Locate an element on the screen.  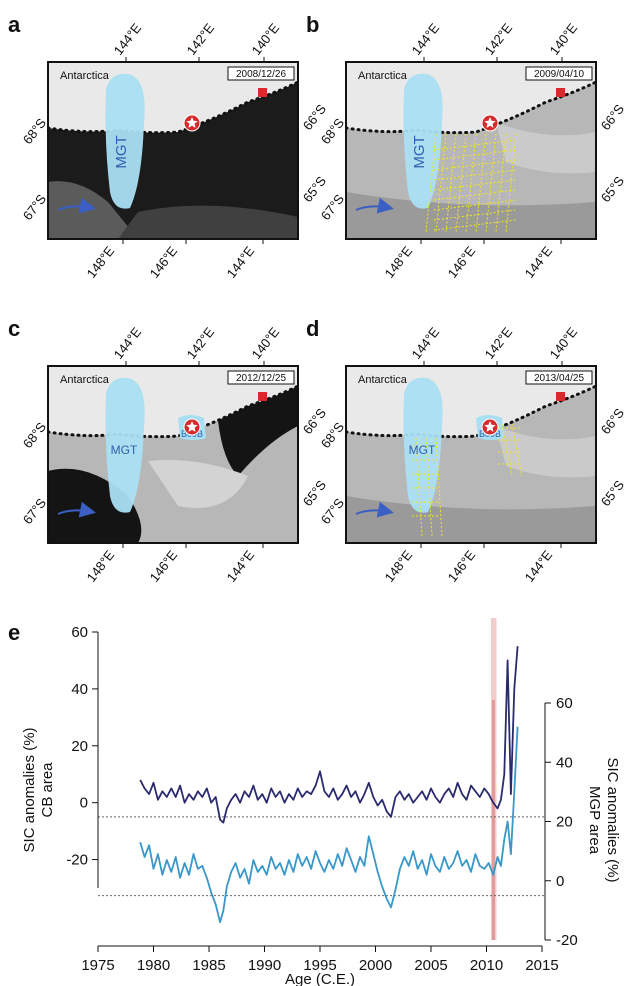
x-axis-label: Age (C.E.) is located at coordinates (320, 978).